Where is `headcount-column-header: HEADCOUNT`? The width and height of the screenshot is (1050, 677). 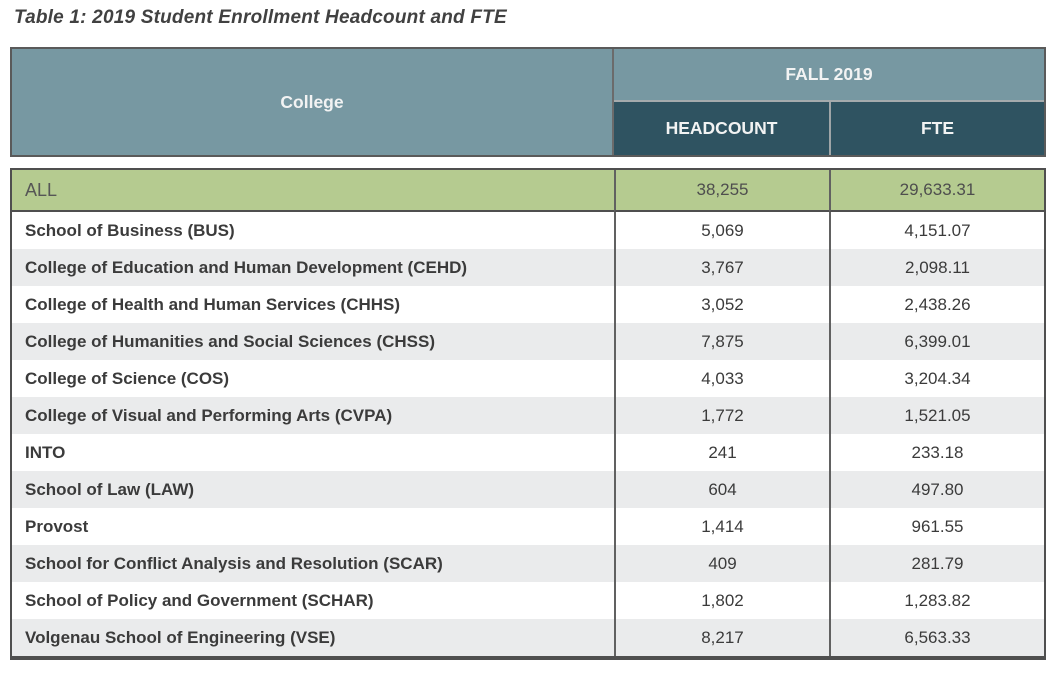 headcount-column-header: HEADCOUNT is located at coordinates (721, 128).